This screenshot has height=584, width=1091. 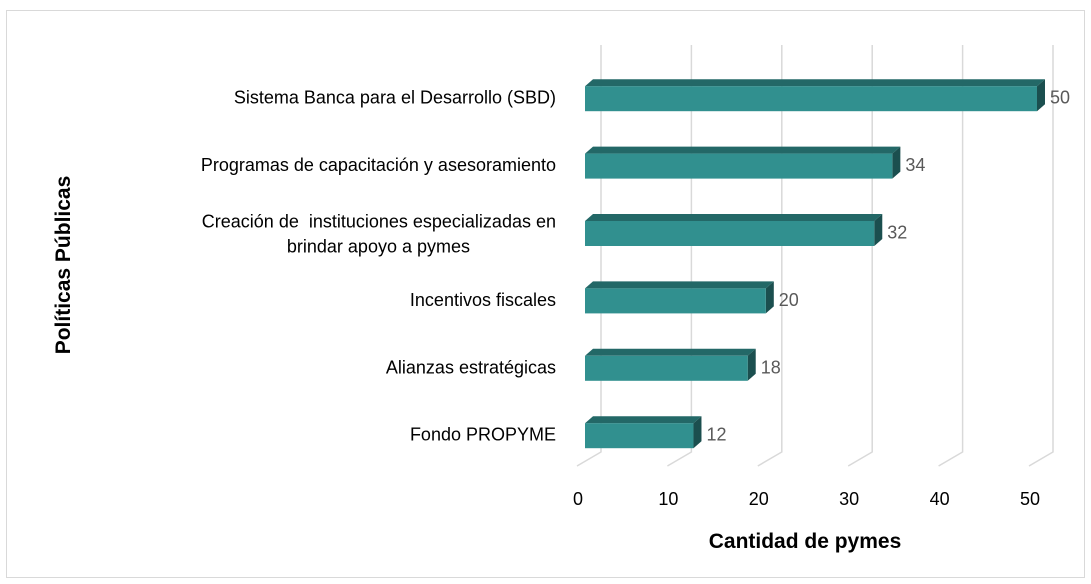 What do you see at coordinates (771, 367) in the screenshot?
I see `data-label: 18` at bounding box center [771, 367].